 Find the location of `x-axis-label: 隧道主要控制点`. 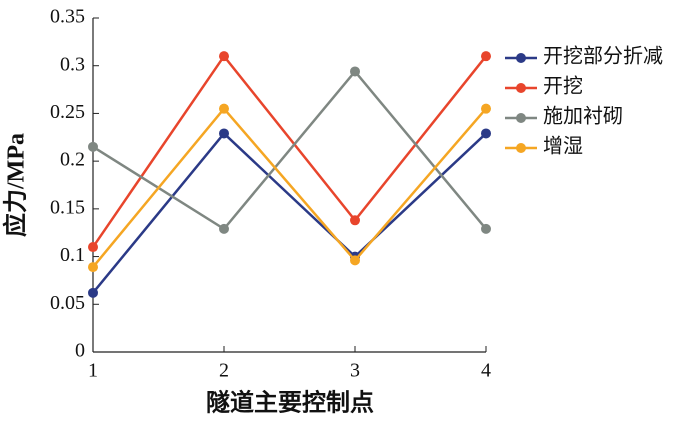

x-axis-label: 隧道主要控制点 is located at coordinates (290, 403).